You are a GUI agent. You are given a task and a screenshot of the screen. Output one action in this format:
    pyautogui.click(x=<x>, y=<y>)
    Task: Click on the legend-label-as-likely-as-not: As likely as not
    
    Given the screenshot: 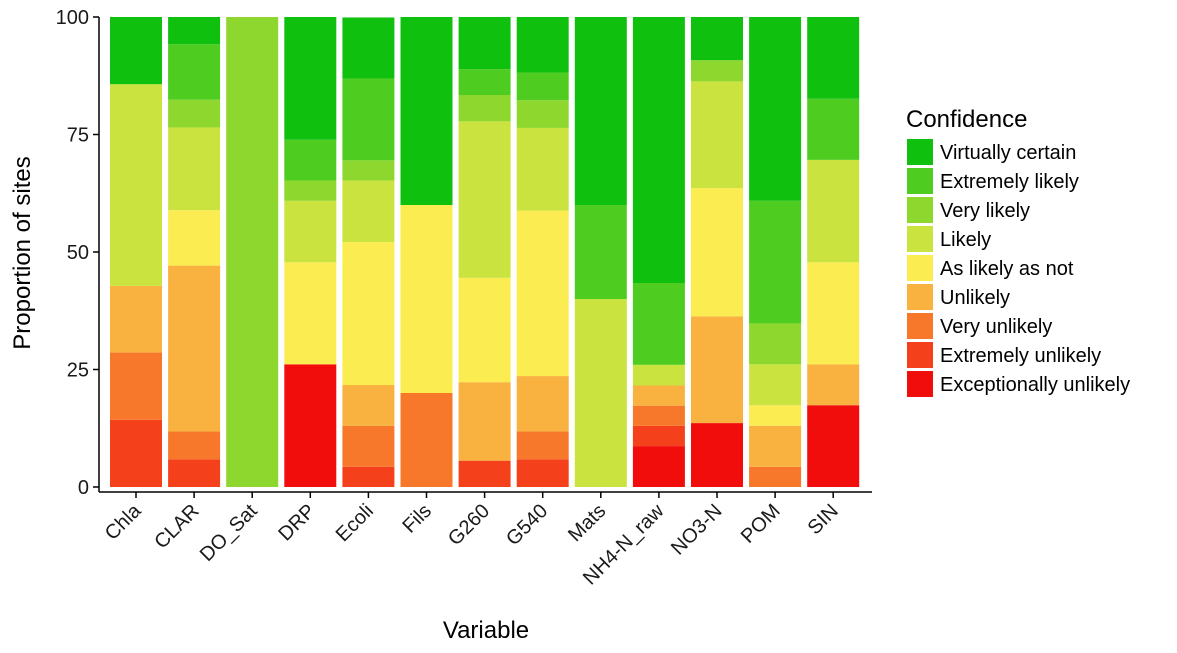 What is the action you would take?
    pyautogui.click(x=1007, y=269)
    